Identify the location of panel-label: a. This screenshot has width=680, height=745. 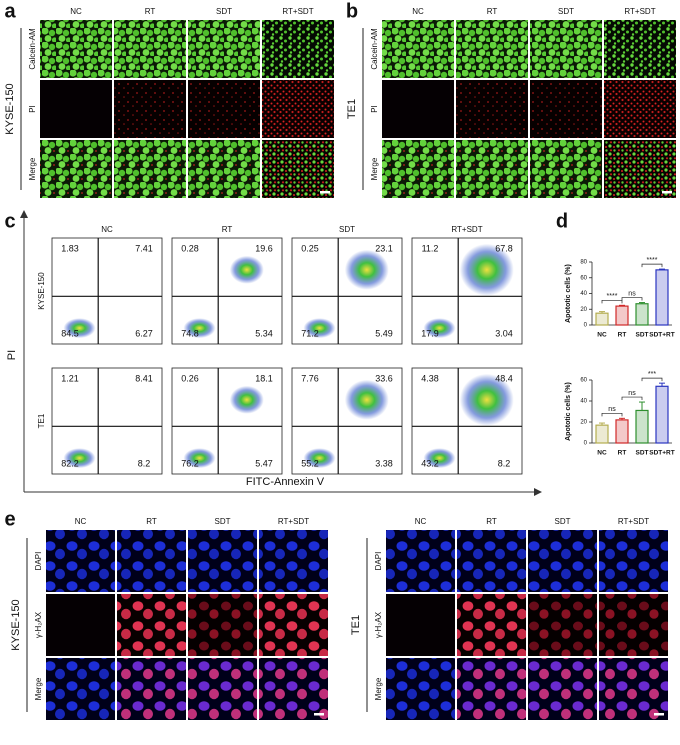
(10, 11).